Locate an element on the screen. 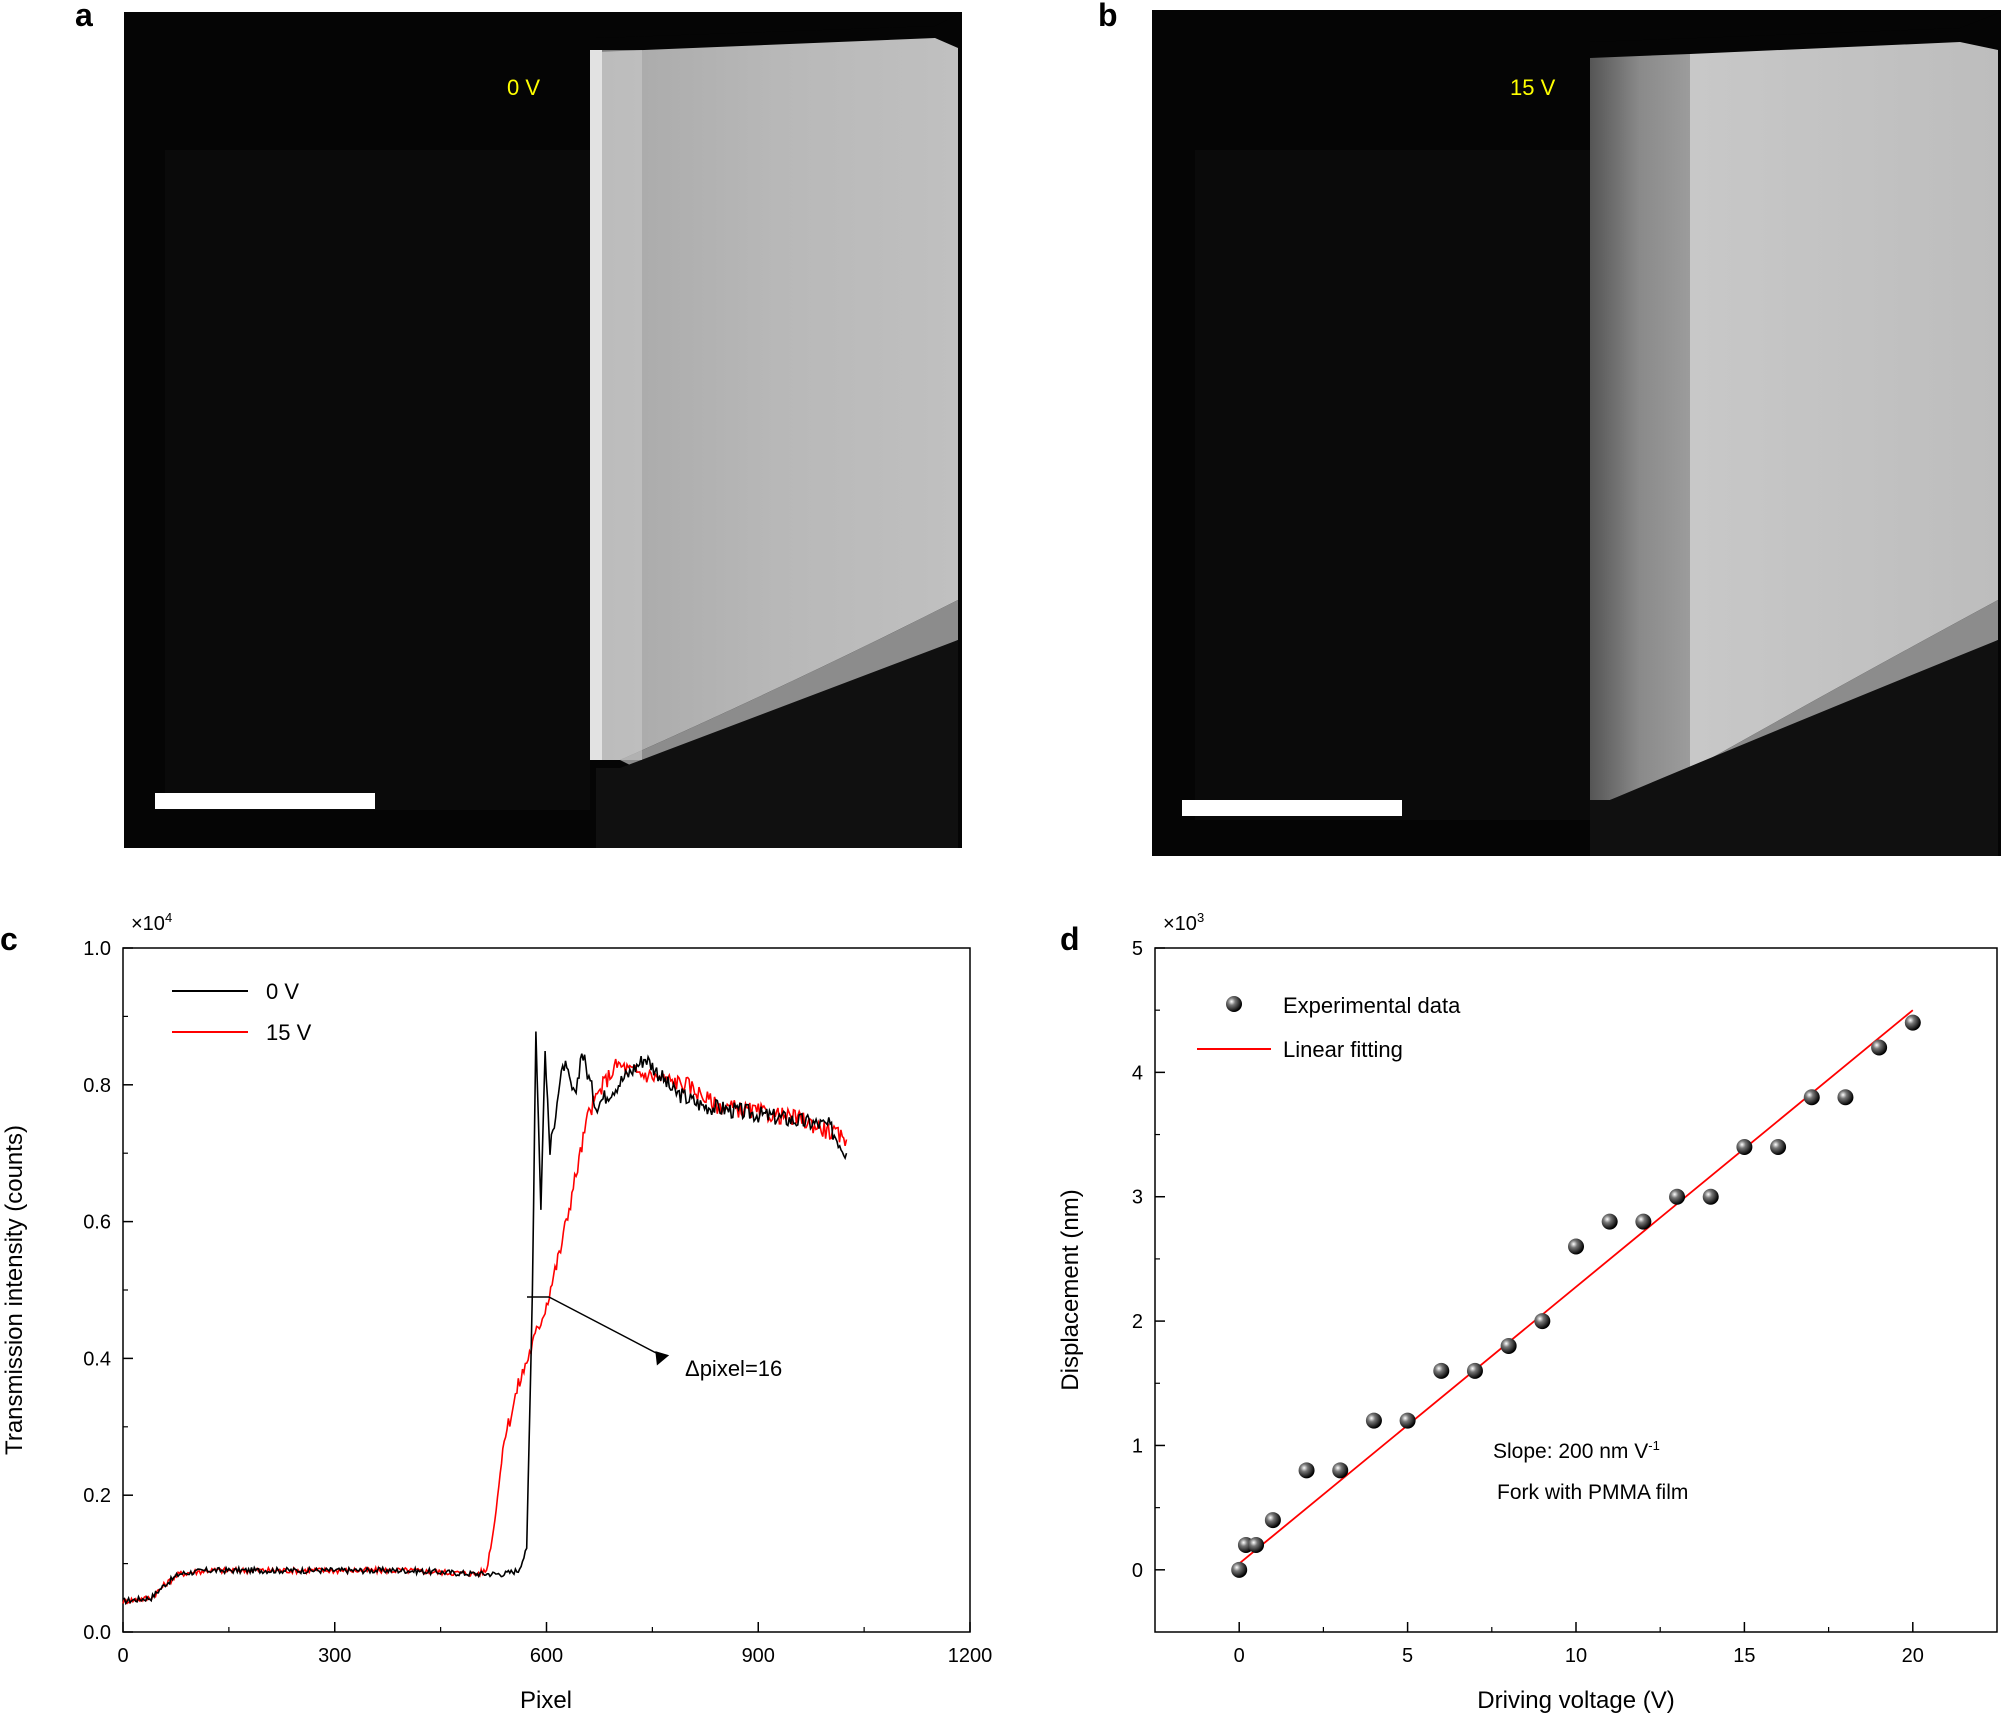 The height and width of the screenshot is (1716, 2001). c-ytick-label: 0.0 is located at coordinates (97, 1633).